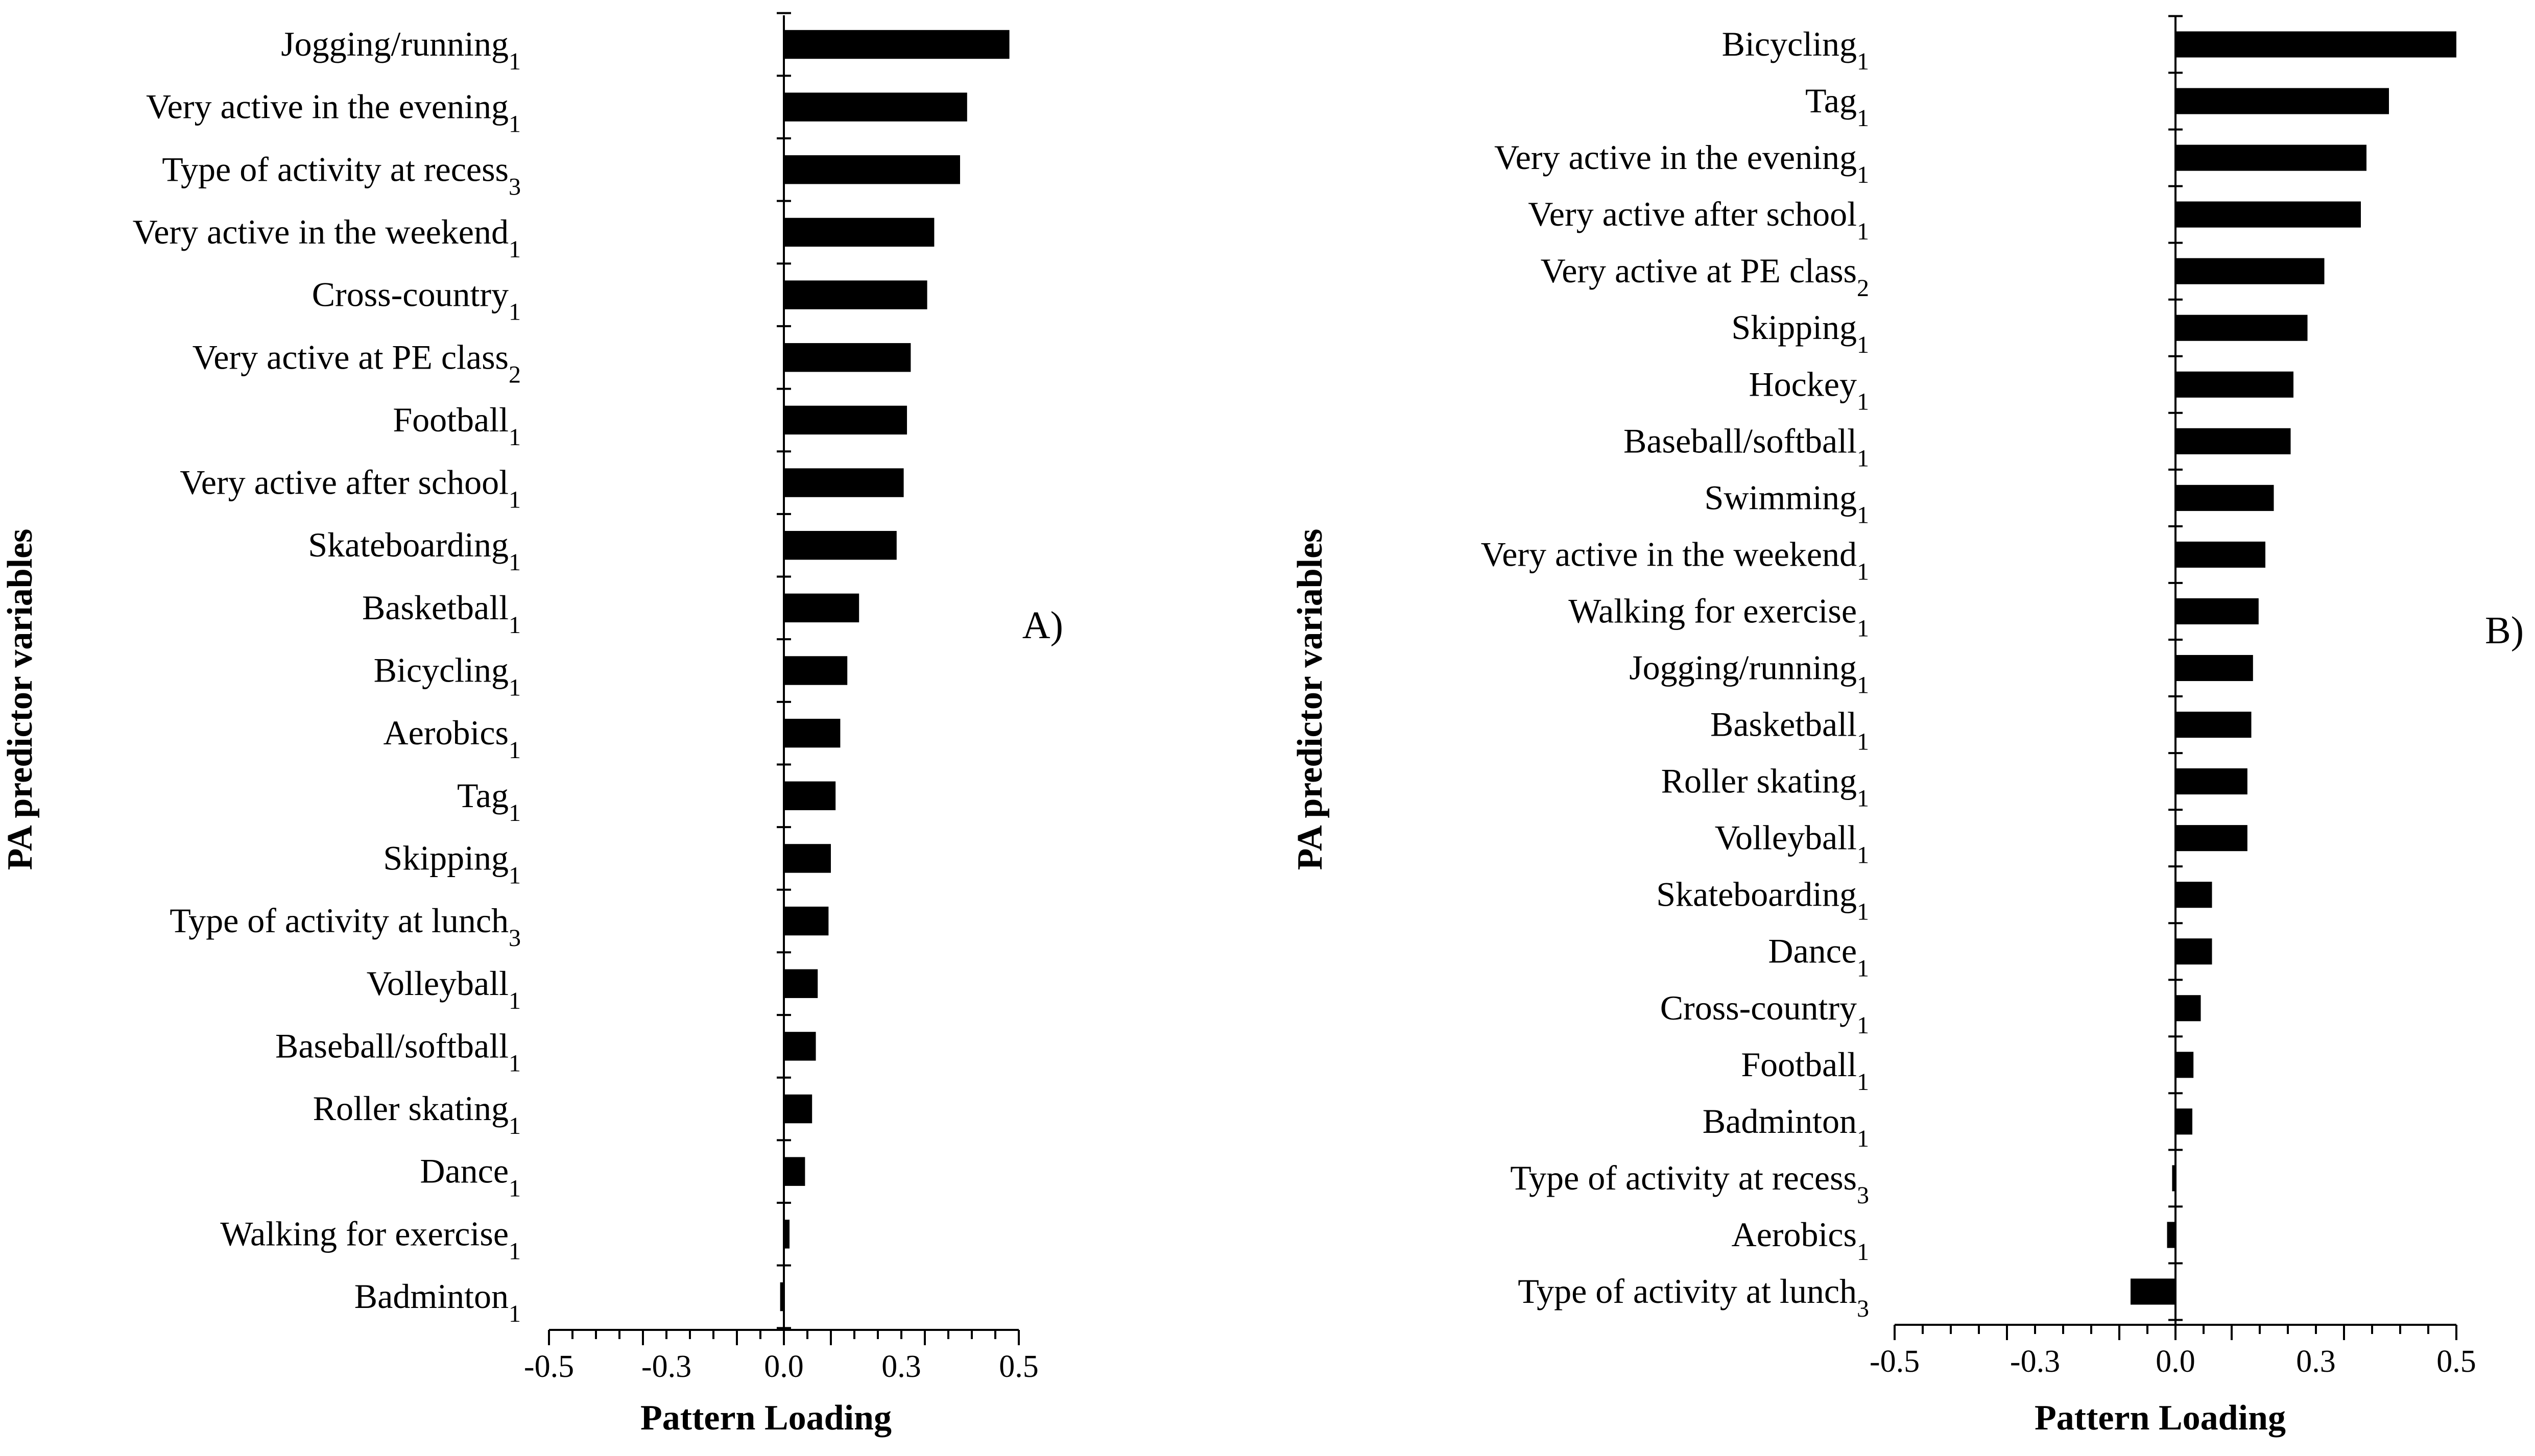  Describe the element at coordinates (371, 1239) in the screenshot. I see `panel-a-category-label: Walking for exercise1` at that location.